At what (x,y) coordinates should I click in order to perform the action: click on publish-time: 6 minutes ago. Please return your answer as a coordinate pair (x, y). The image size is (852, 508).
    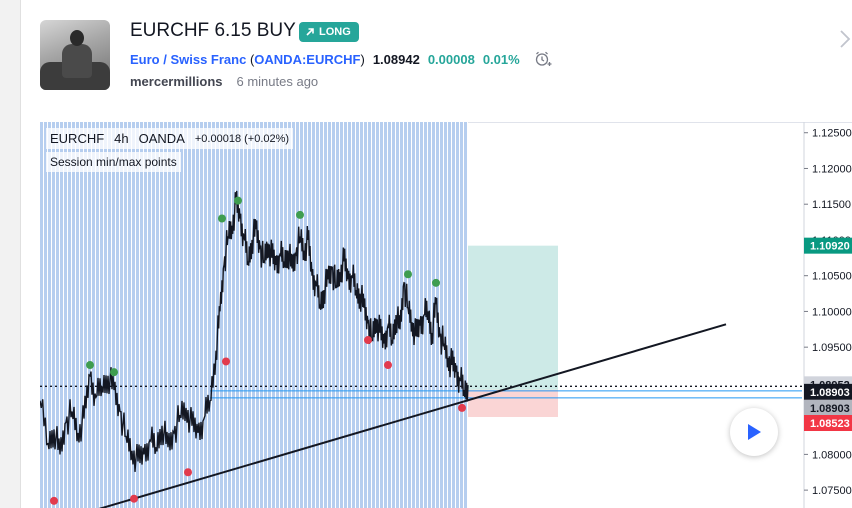
    Looking at the image, I should click on (277, 81).